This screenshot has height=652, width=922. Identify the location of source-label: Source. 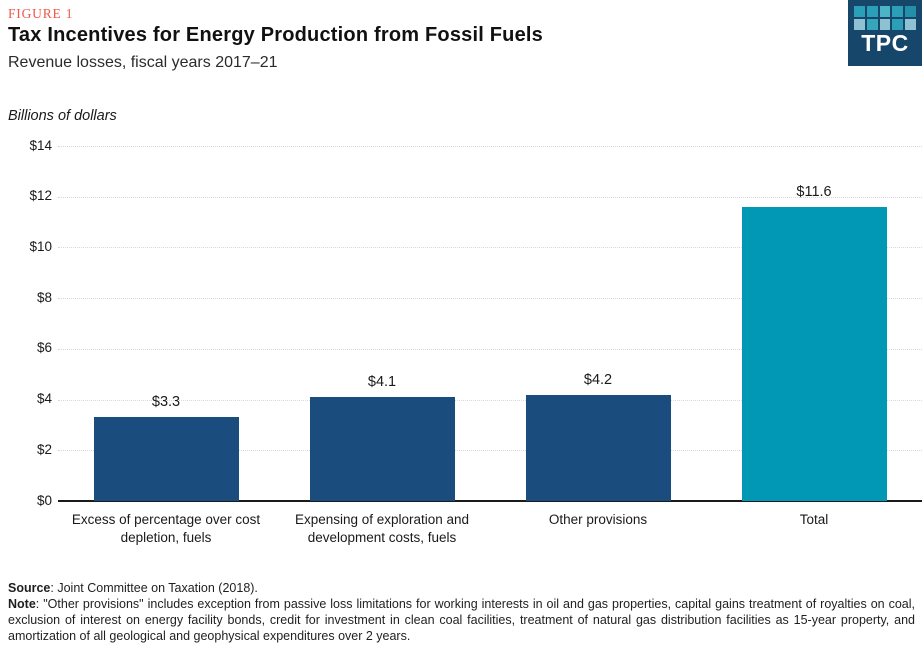
(29, 588).